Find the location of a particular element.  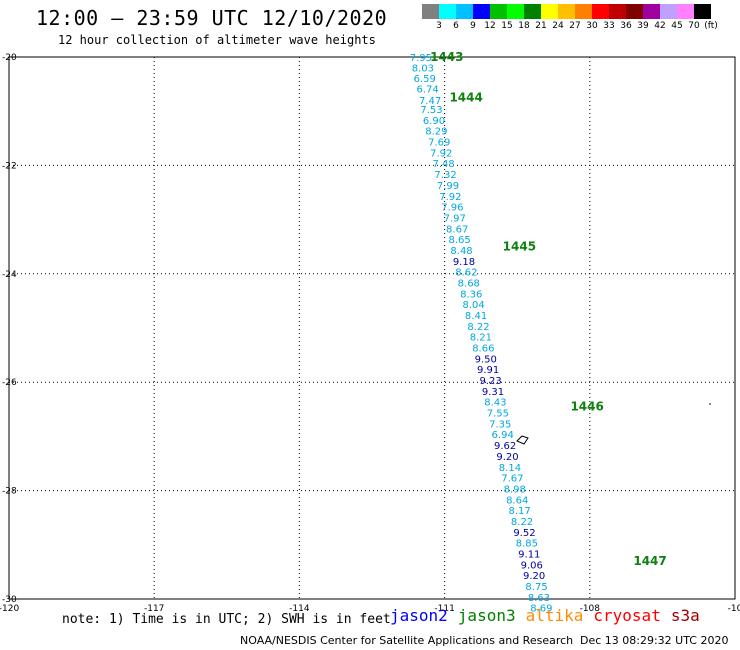

wave-height-value: 8.67 is located at coordinates (457, 229).